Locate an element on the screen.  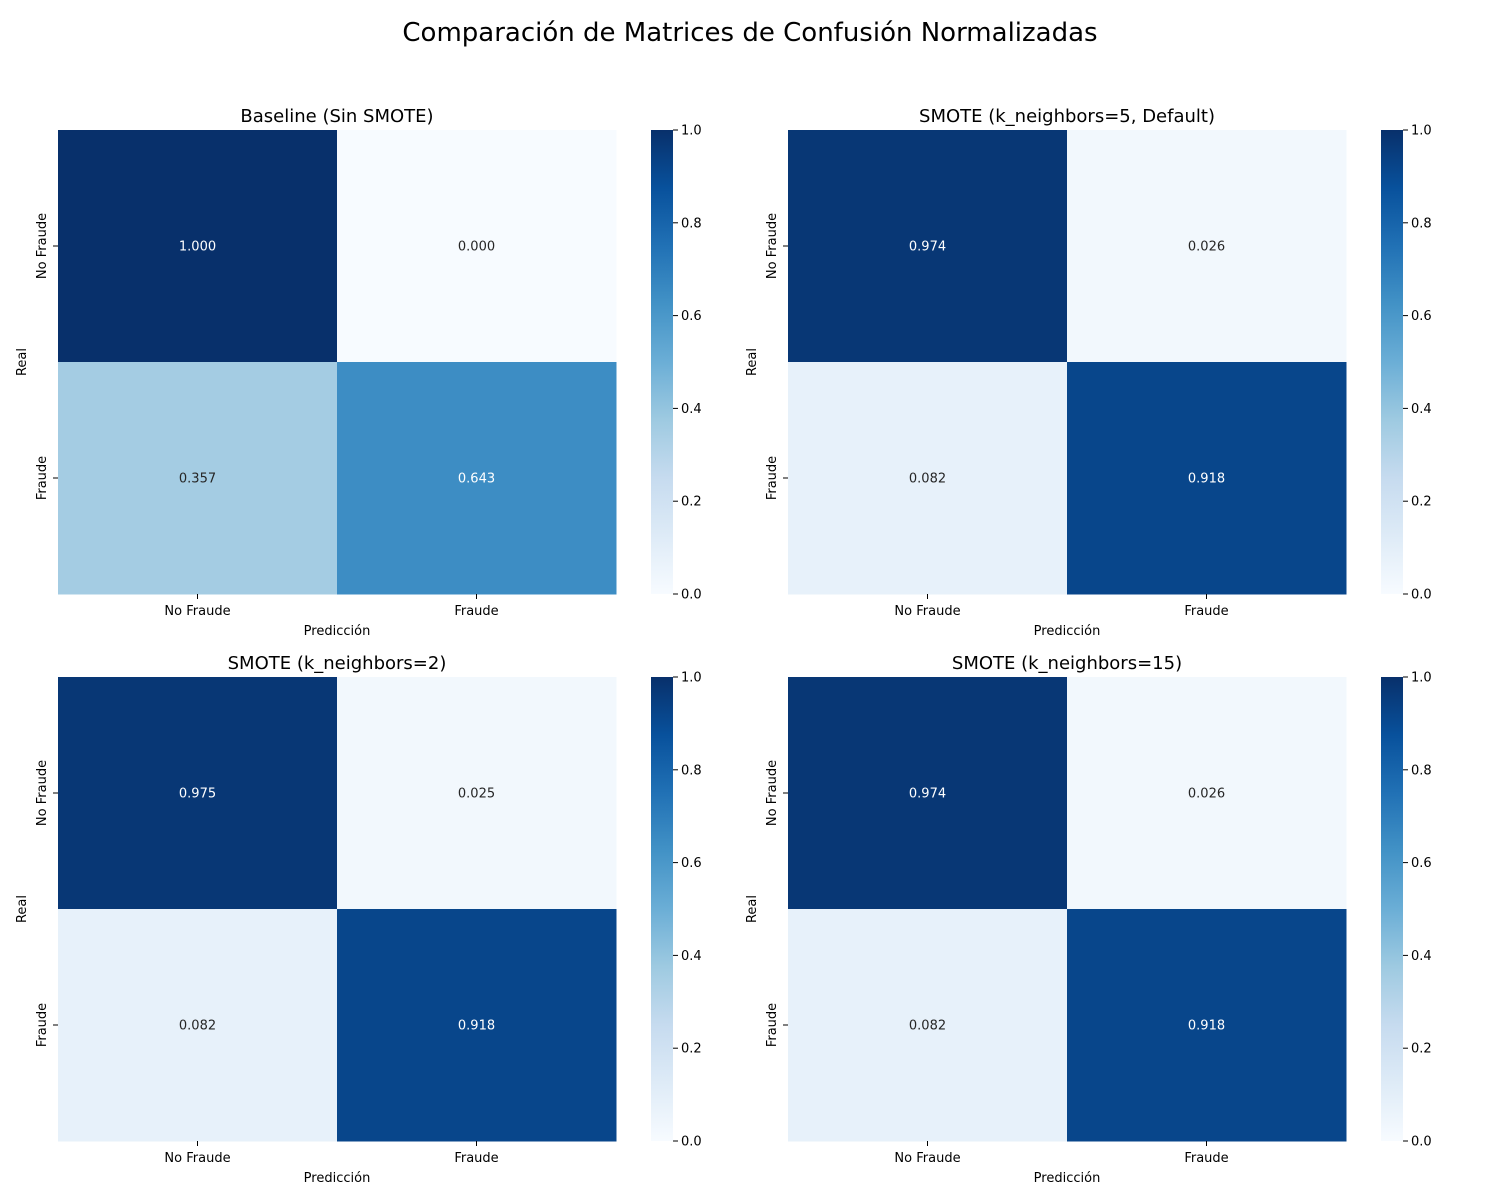
cell-value-label: 0.975 is located at coordinates (197, 794).